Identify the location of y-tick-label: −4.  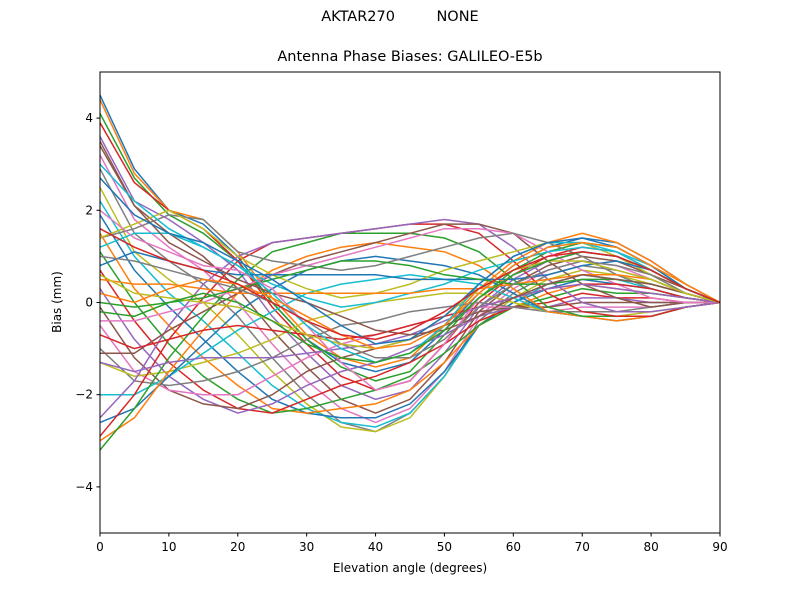
(84, 487).